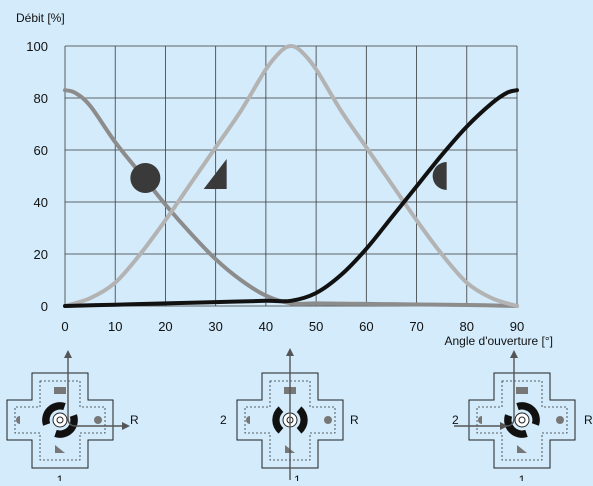 Image resolution: width=593 pixels, height=486 pixels. Describe the element at coordinates (41, 254) in the screenshot. I see `y-tick-label: 20` at that location.